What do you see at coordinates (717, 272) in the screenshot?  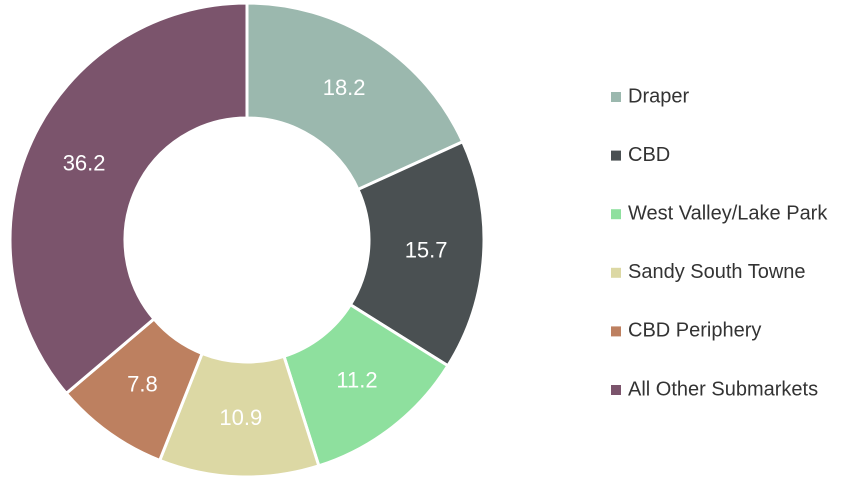 I see `legend-label: Sandy South Towne` at bounding box center [717, 272].